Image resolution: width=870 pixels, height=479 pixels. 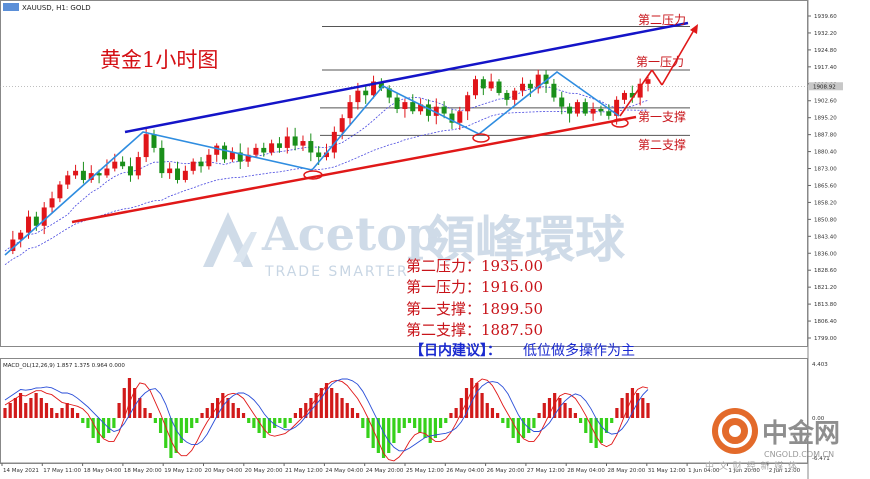 I want to click on time-tick-label: 26 May 04:00, so click(x=465, y=471).